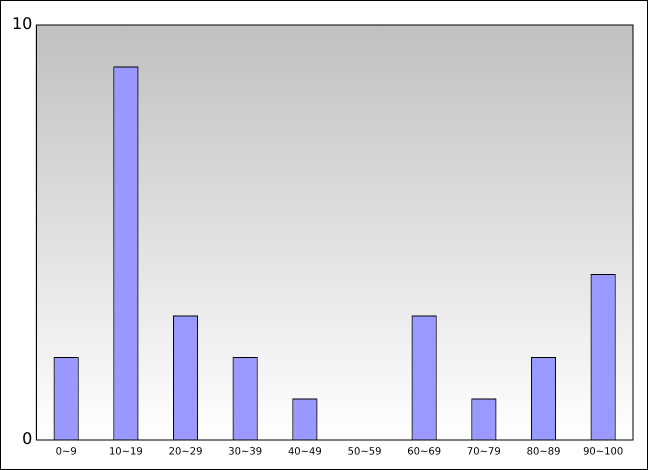  Describe the element at coordinates (424, 452) in the screenshot. I see `x-tick-label: 60~69` at that location.